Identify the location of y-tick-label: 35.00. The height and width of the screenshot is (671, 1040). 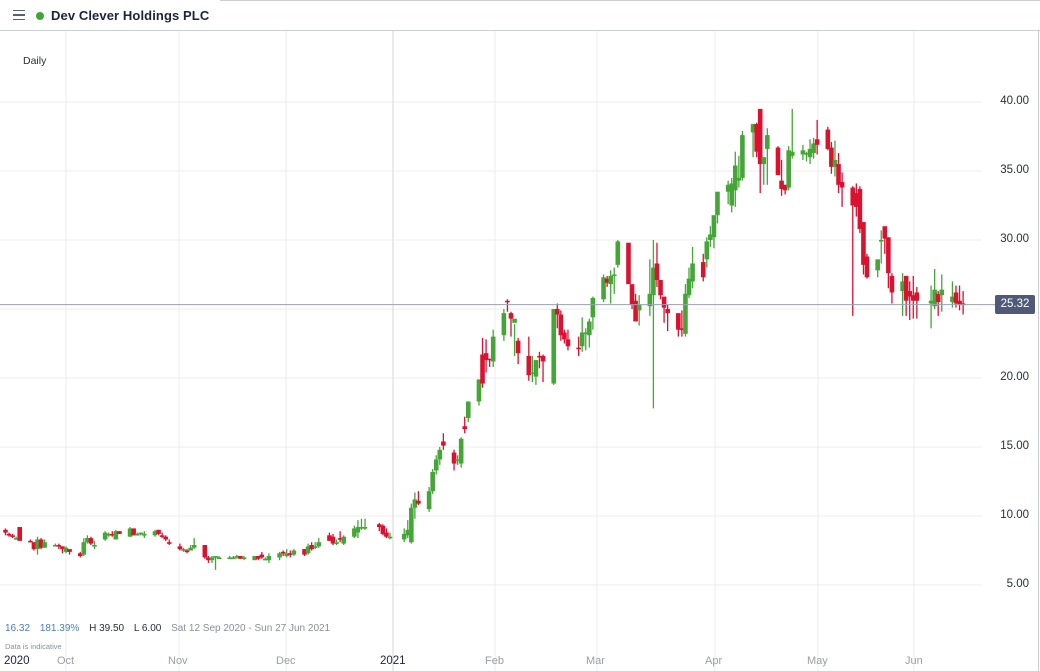
(1014, 170).